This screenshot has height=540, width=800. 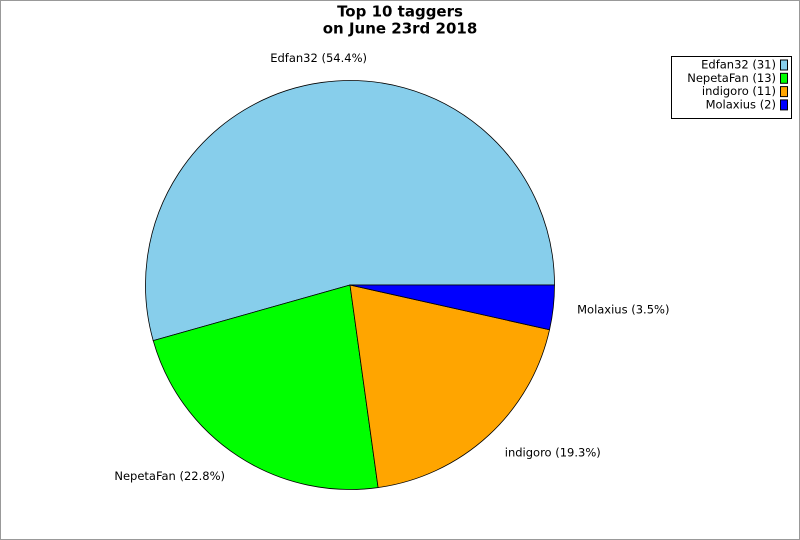 I want to click on legend-label: Edfan32 (31), so click(x=738, y=65).